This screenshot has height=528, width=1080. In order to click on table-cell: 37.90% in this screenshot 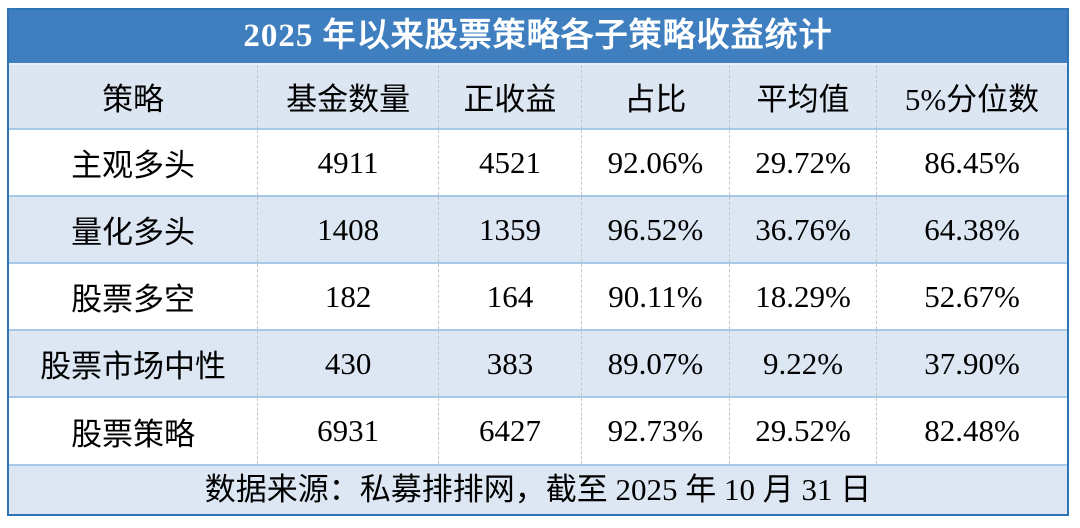, I will do `click(971, 363)`.